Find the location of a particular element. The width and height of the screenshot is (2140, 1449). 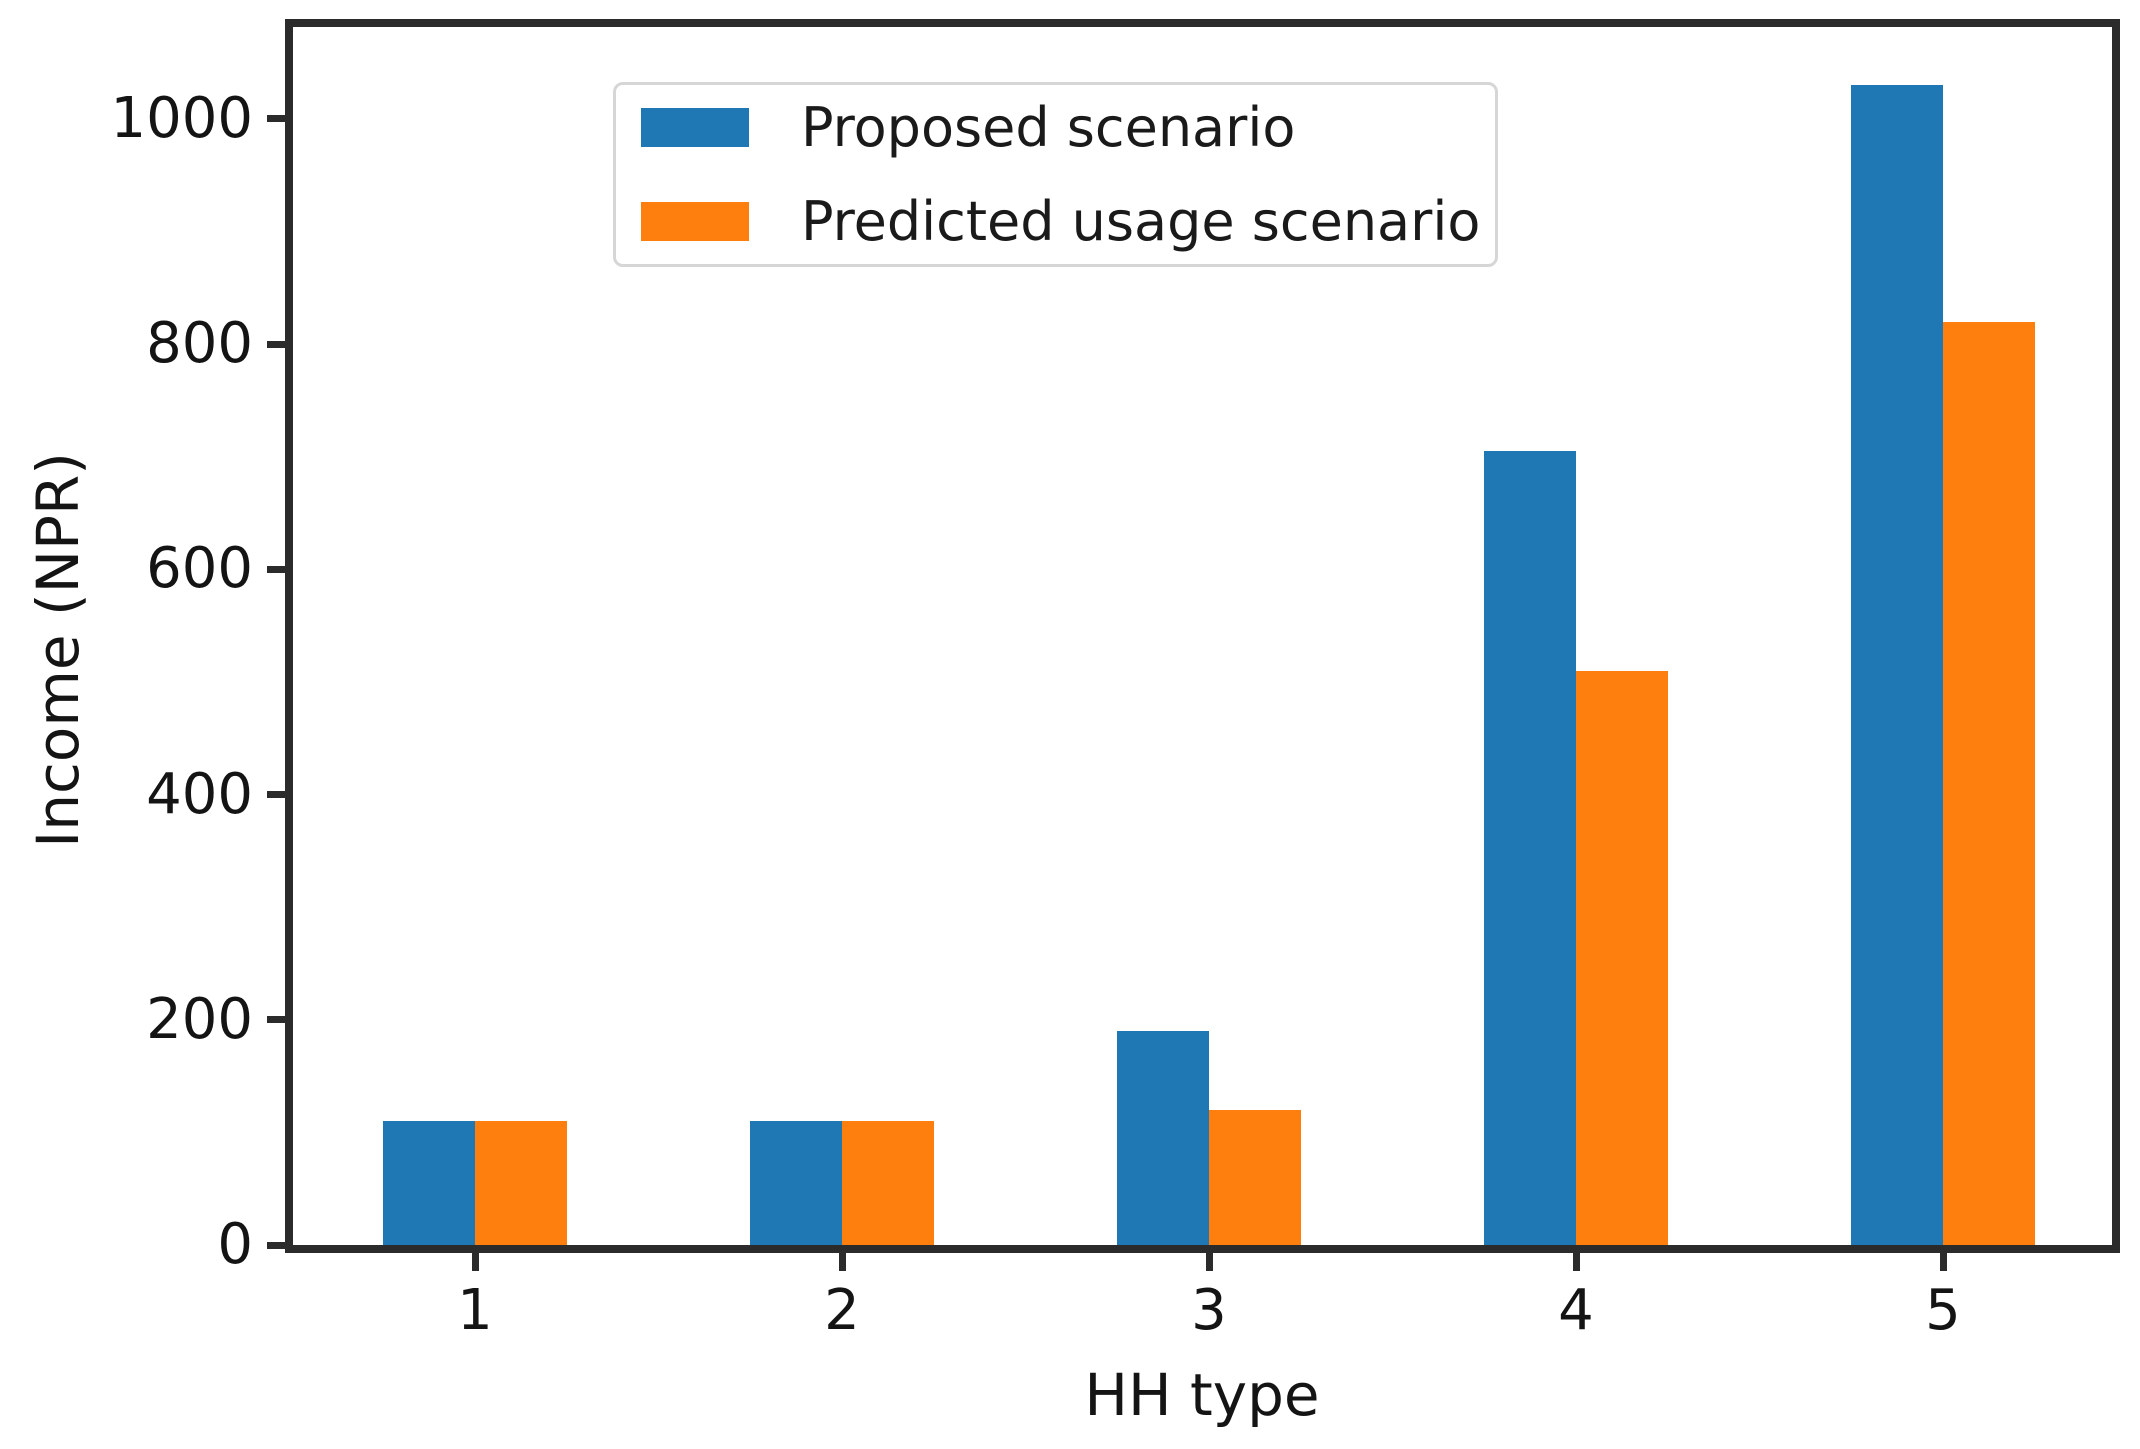

legend-row-predicted: Predicted usage scenario is located at coordinates (1060, 221).